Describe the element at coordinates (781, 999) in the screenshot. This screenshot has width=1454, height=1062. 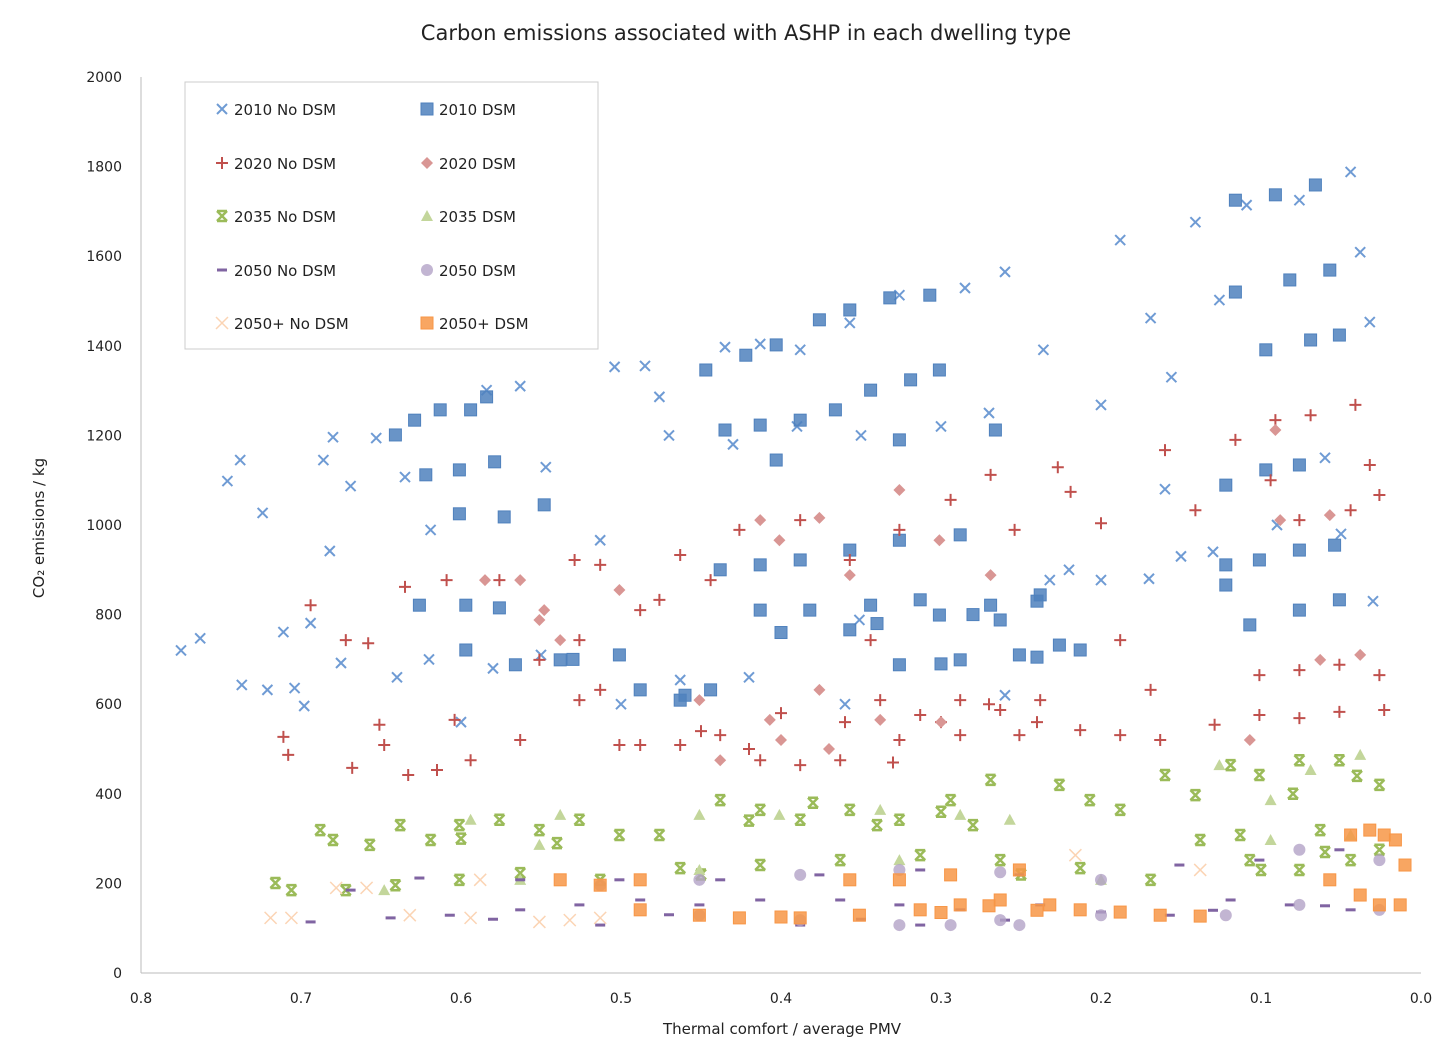
I see `x-tick-label: 0.4` at that location.